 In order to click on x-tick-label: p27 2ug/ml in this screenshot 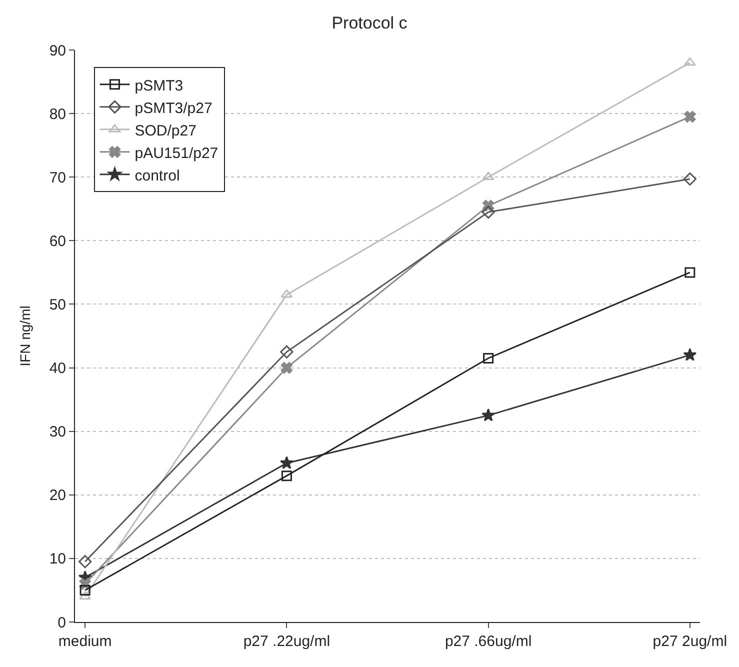, I will do `click(690, 641)`.